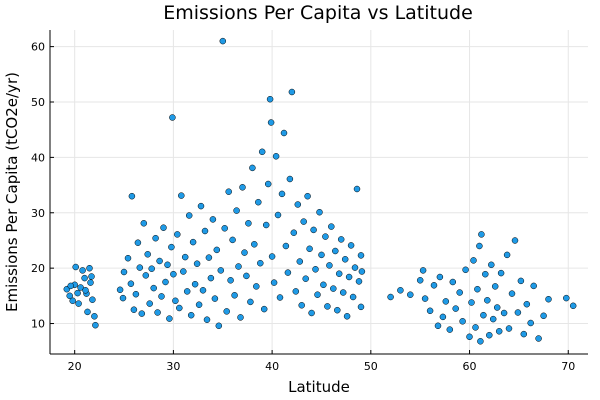  What do you see at coordinates (321, 361) in the screenshot?
I see `x-axis-ticks: 20 30 40 50 60 70` at bounding box center [321, 361].